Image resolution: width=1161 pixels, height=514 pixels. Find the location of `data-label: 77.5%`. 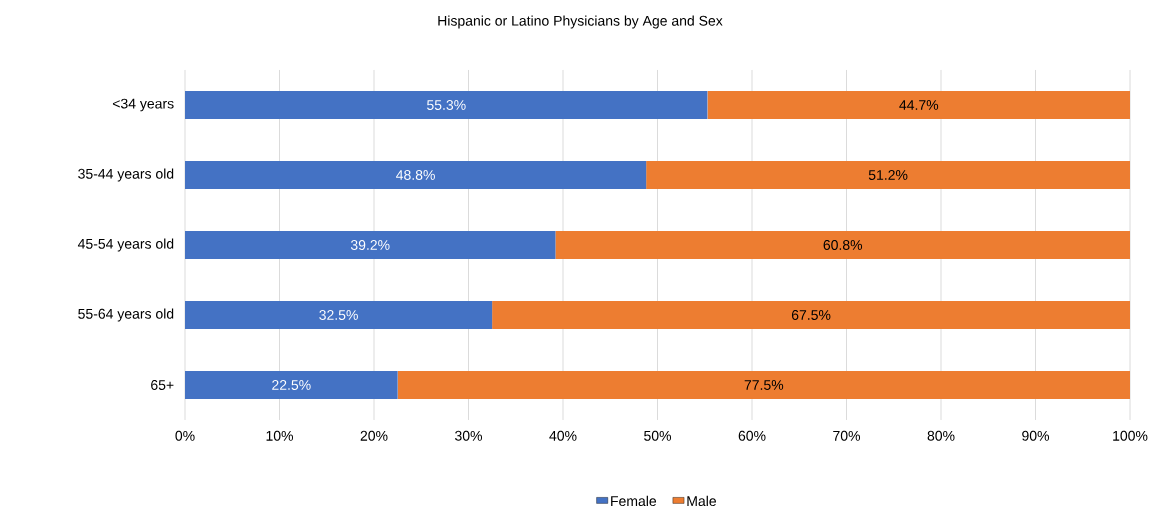

data-label: 77.5% is located at coordinates (764, 385).